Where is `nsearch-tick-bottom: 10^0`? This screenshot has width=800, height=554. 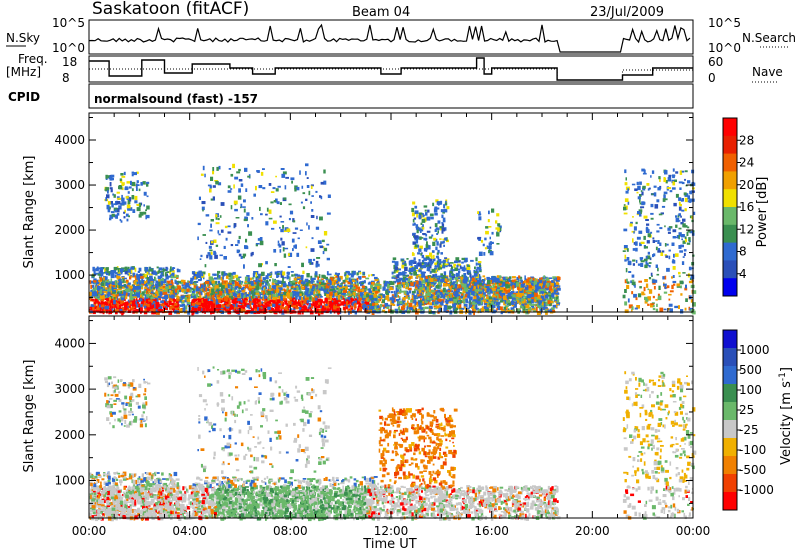
nsearch-tick-bottom: 10^0 is located at coordinates (724, 48).